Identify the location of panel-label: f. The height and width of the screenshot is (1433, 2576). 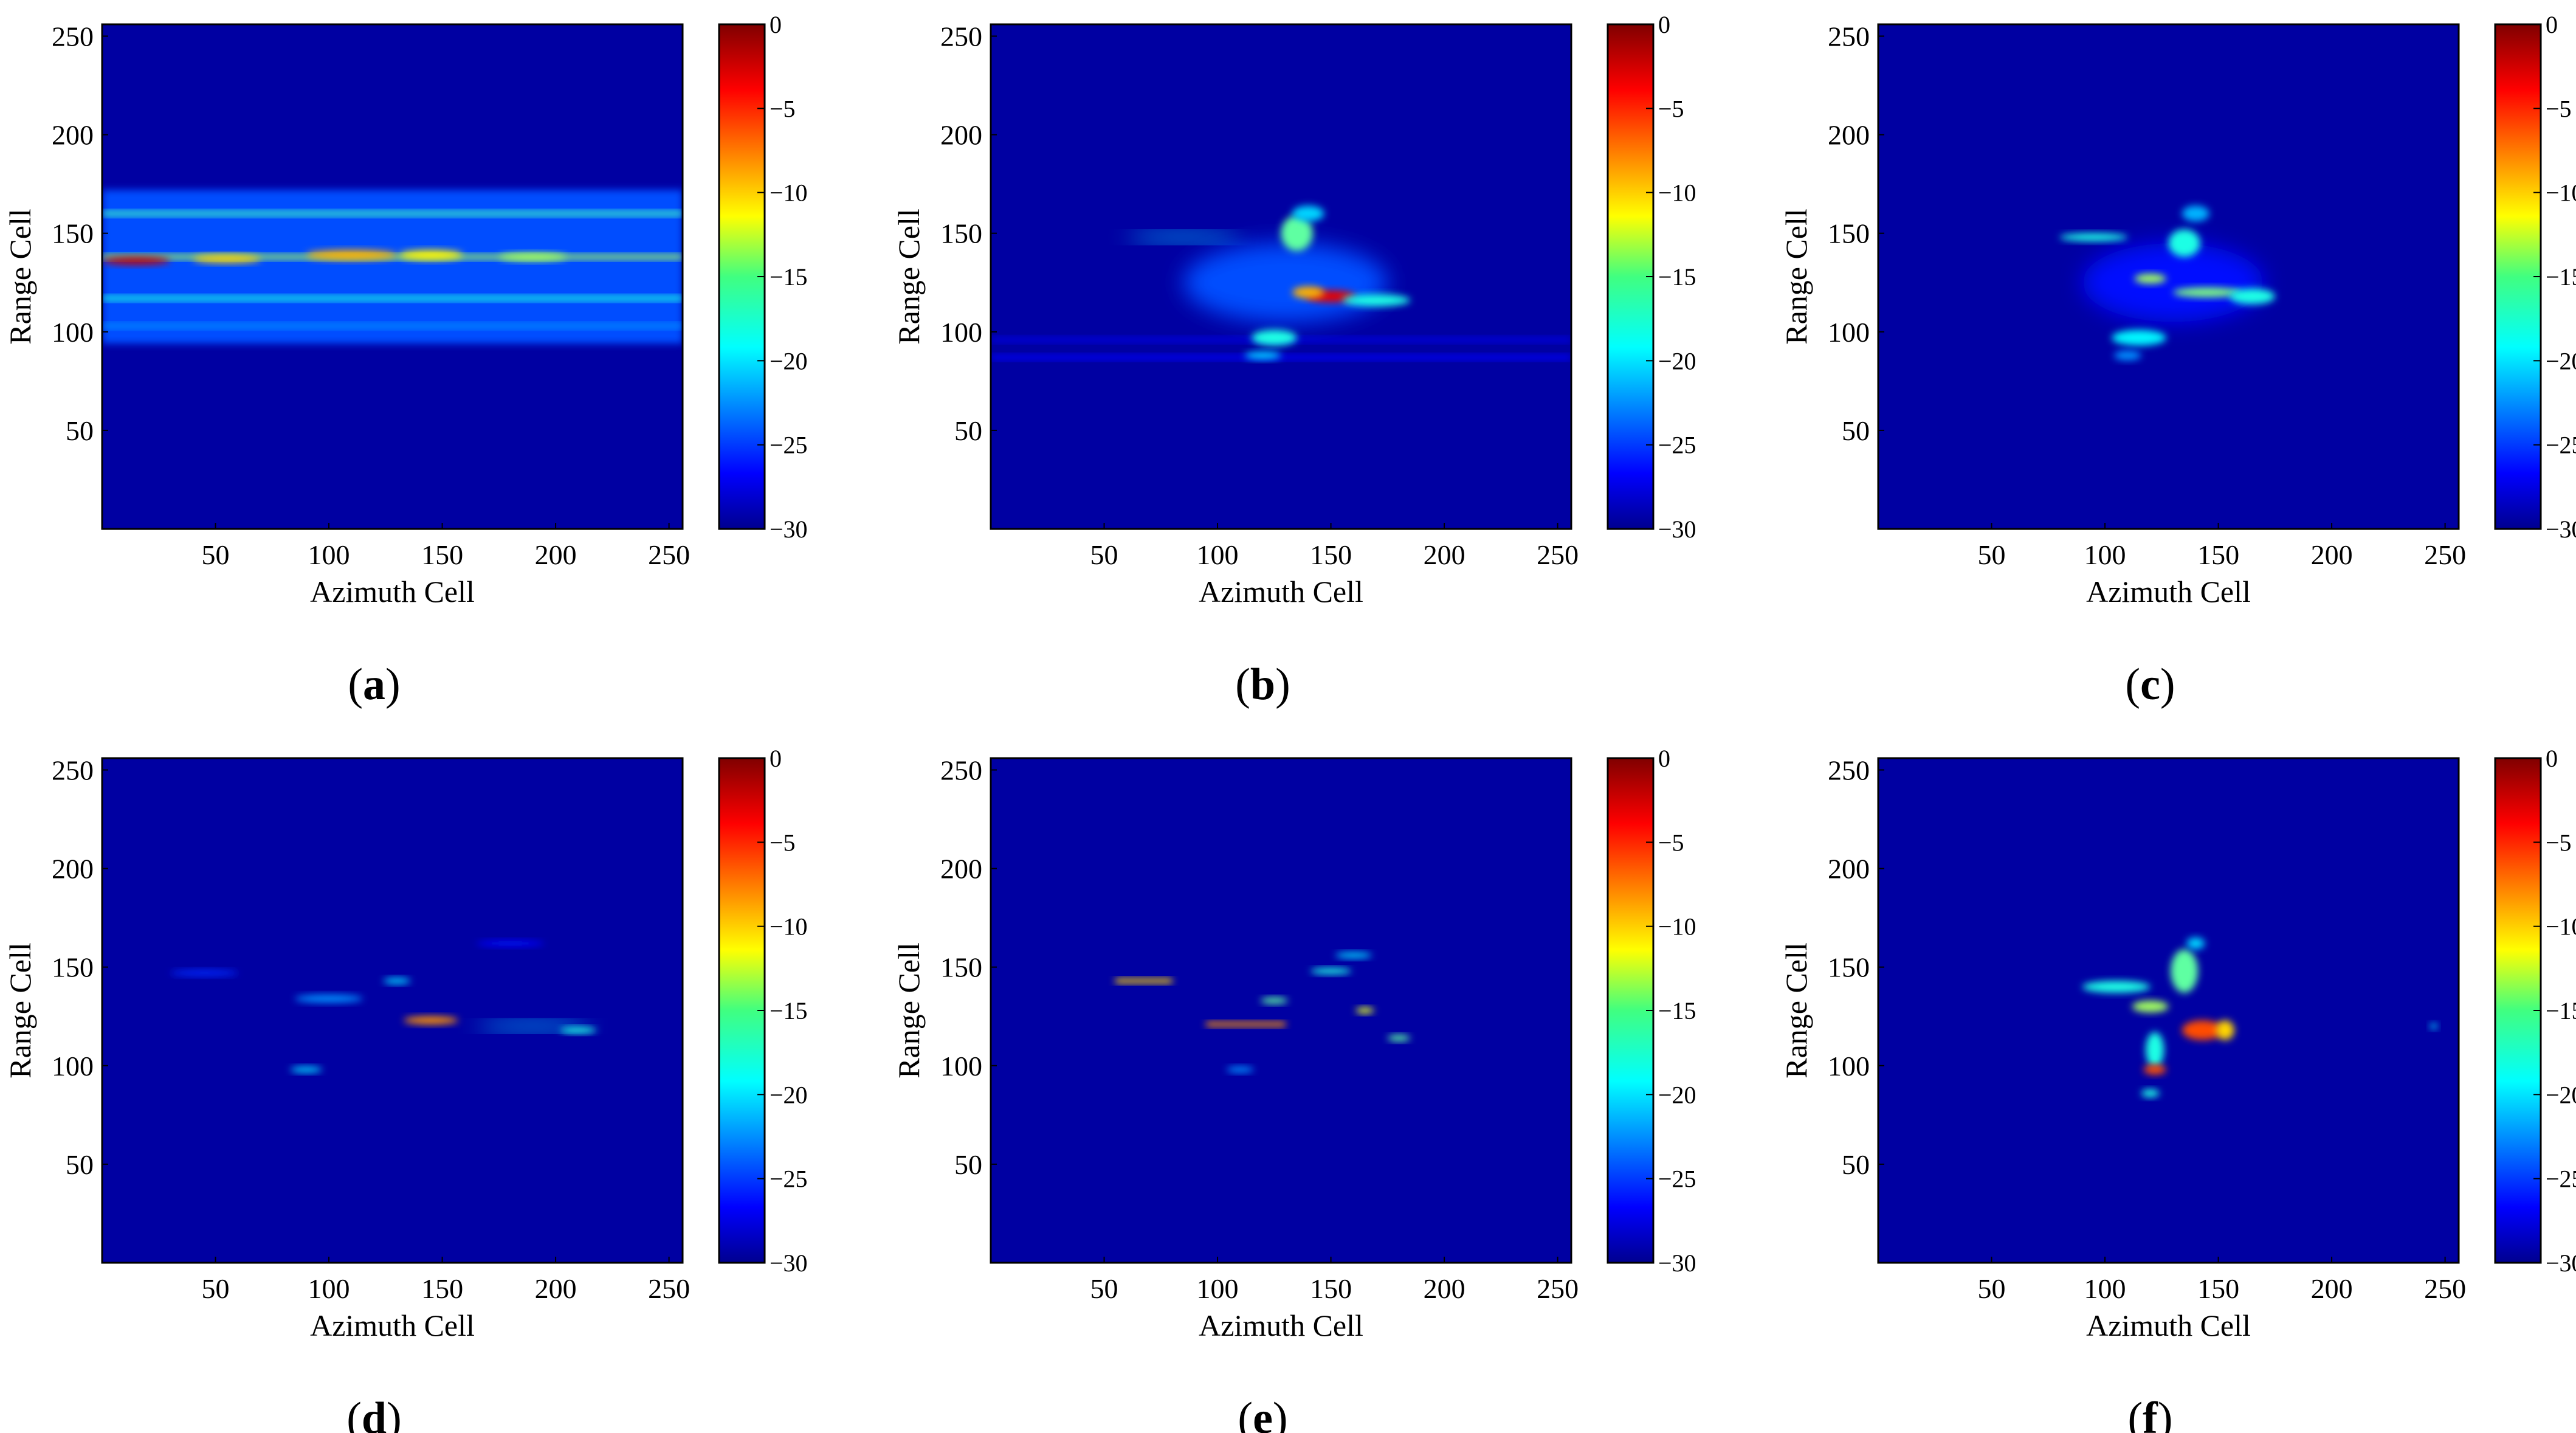
(2150, 1413).